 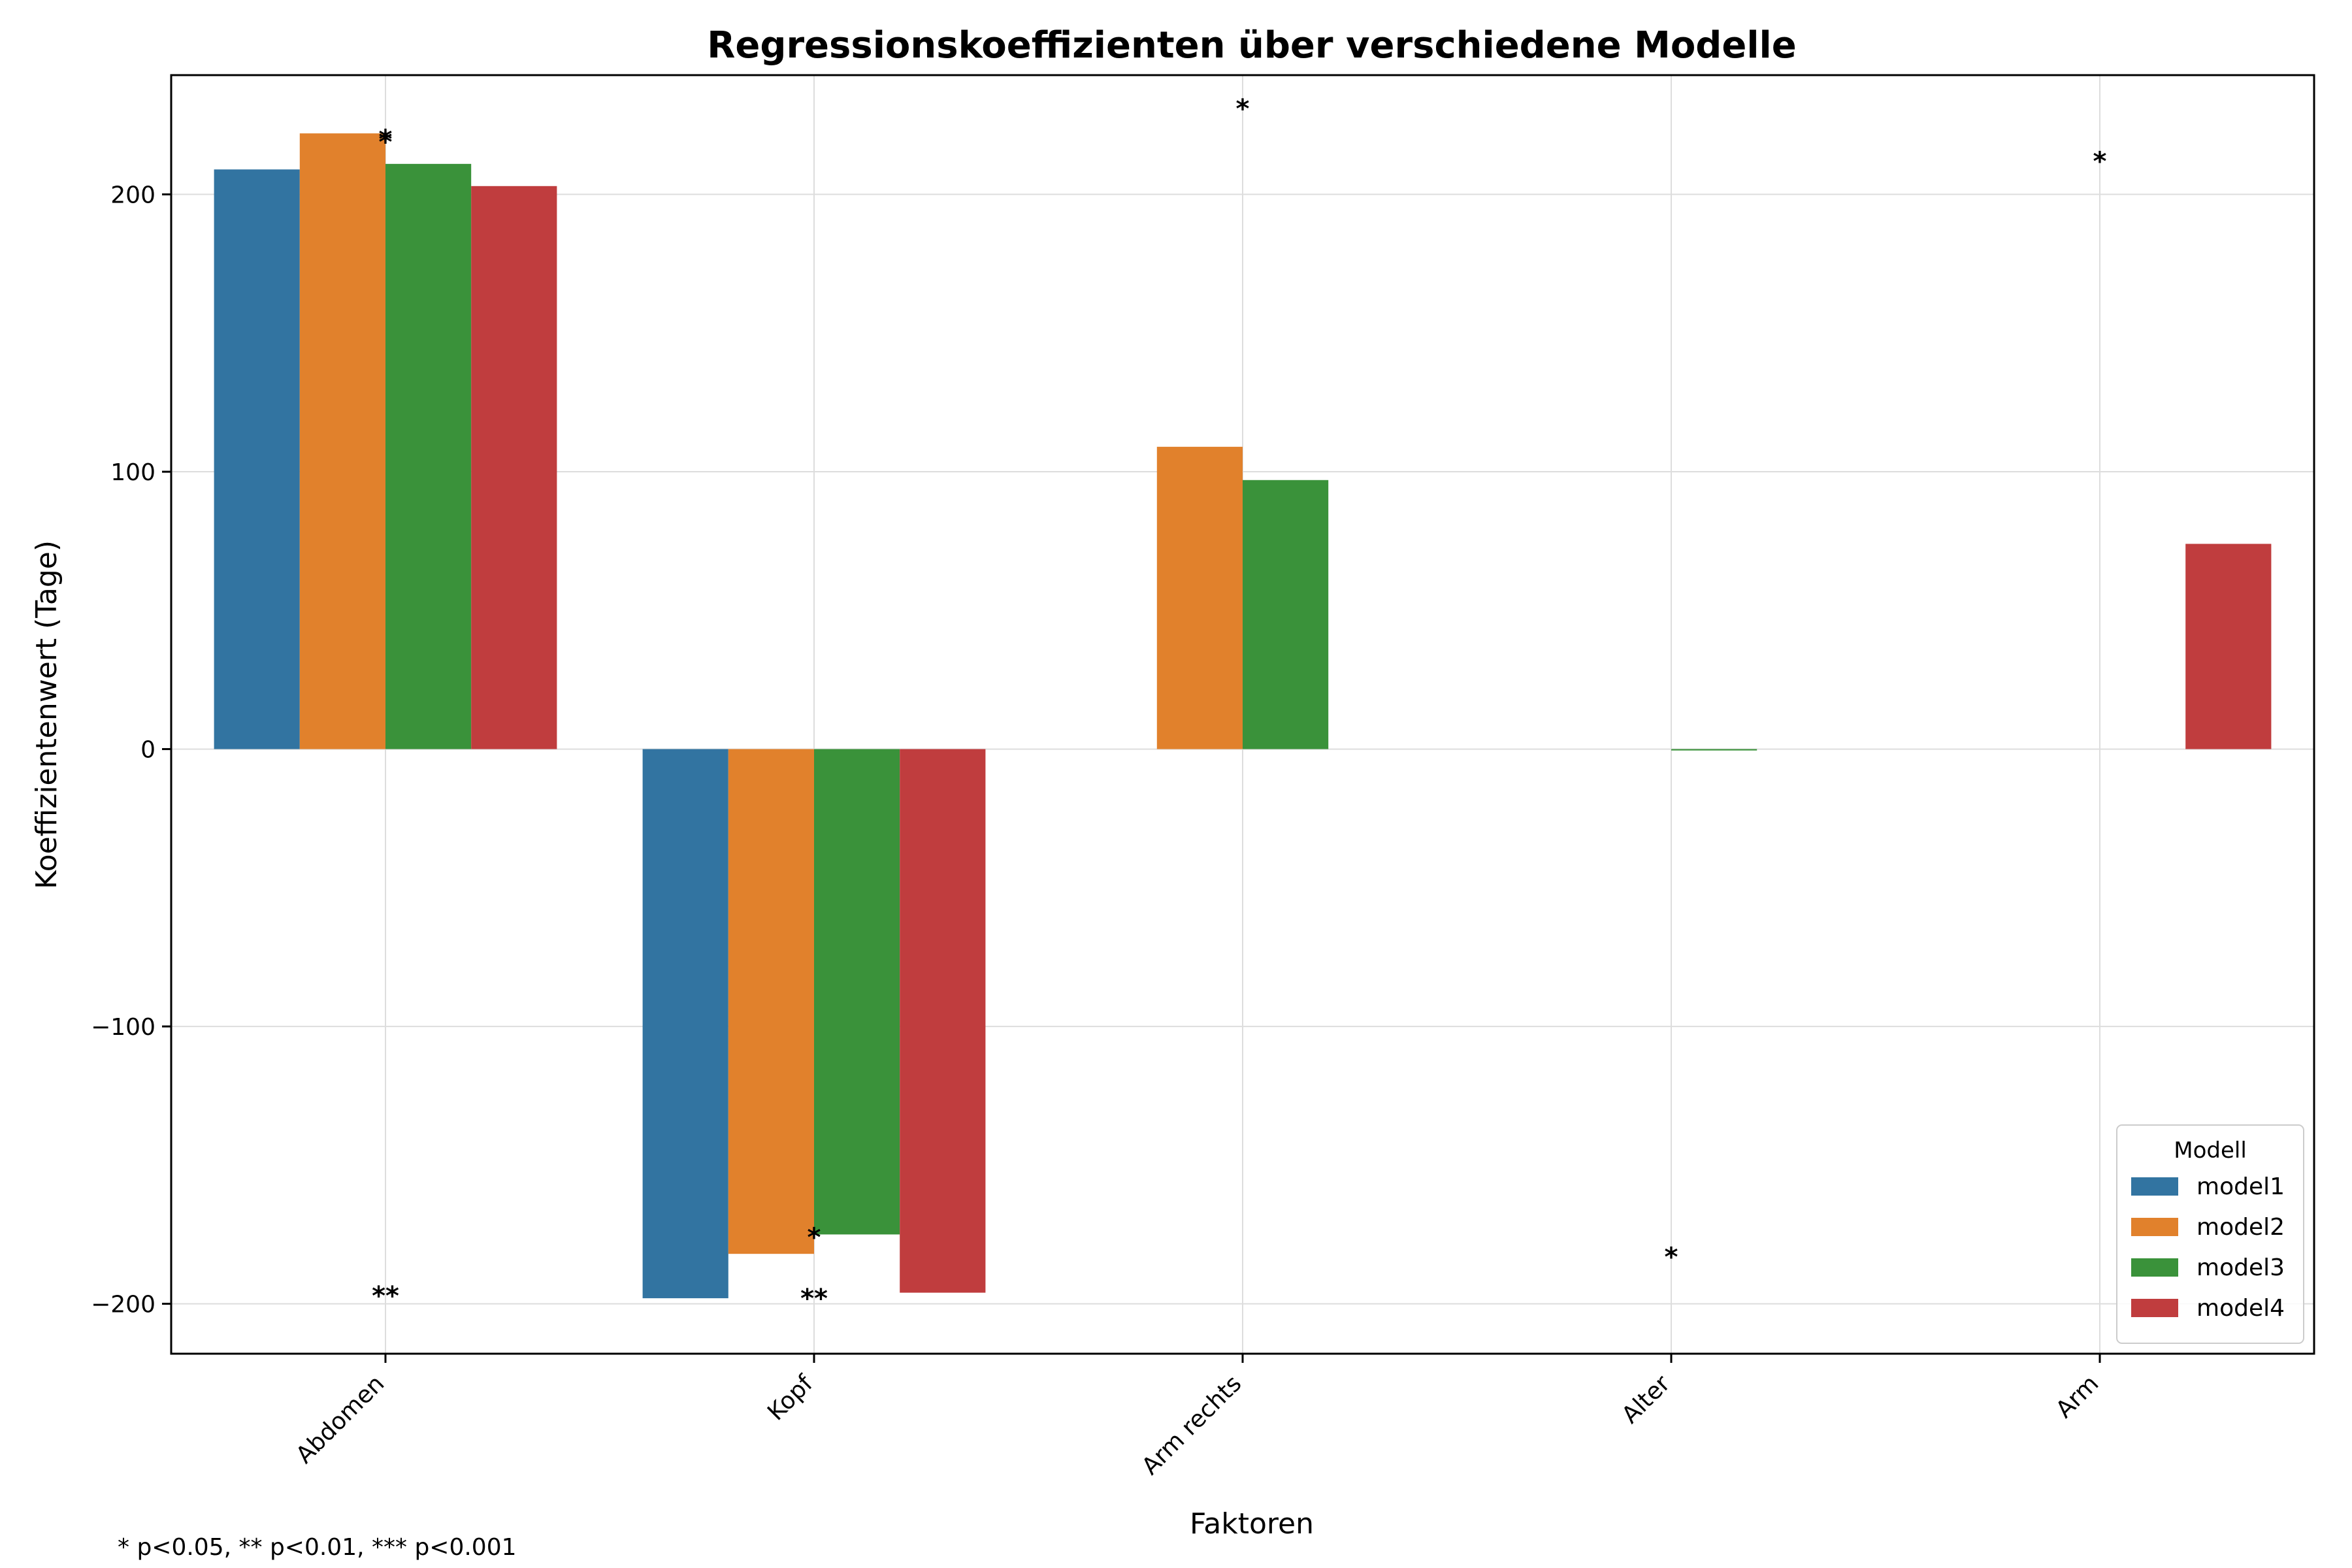 What do you see at coordinates (123, 1305) in the screenshot?
I see `y-tick-label: −200` at bounding box center [123, 1305].